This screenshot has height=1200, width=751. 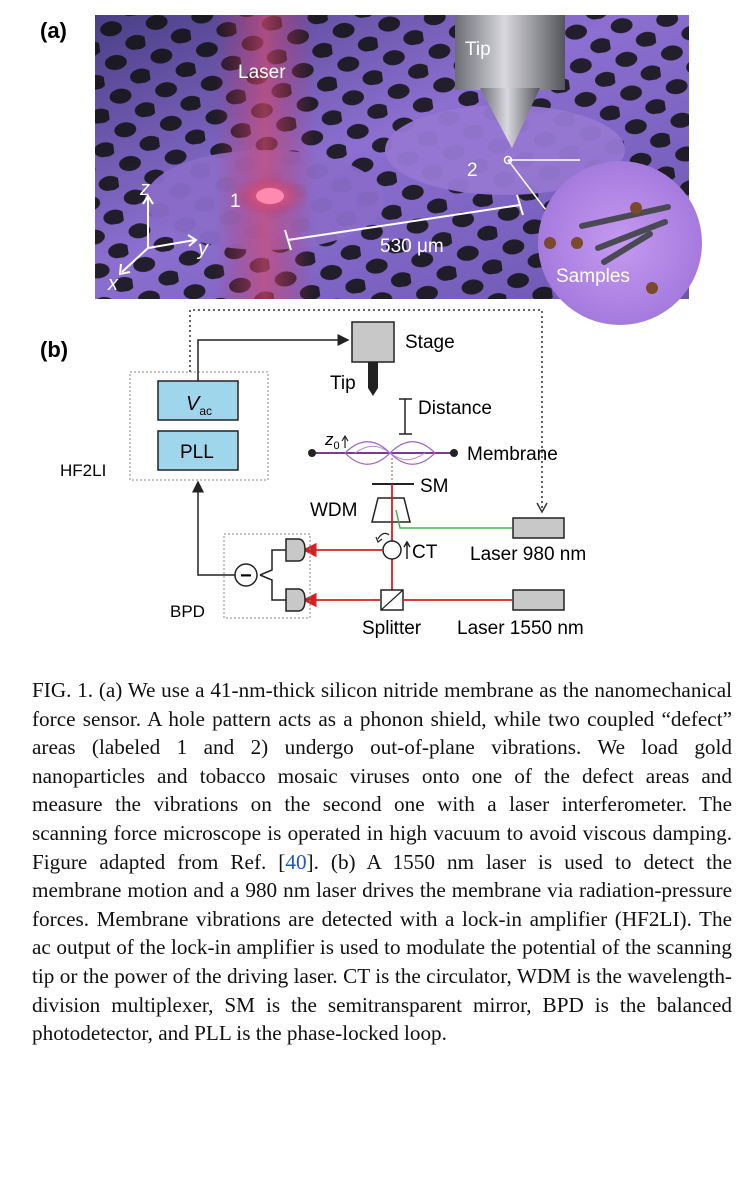 I want to click on samples-label: Samples, so click(x=593, y=276).